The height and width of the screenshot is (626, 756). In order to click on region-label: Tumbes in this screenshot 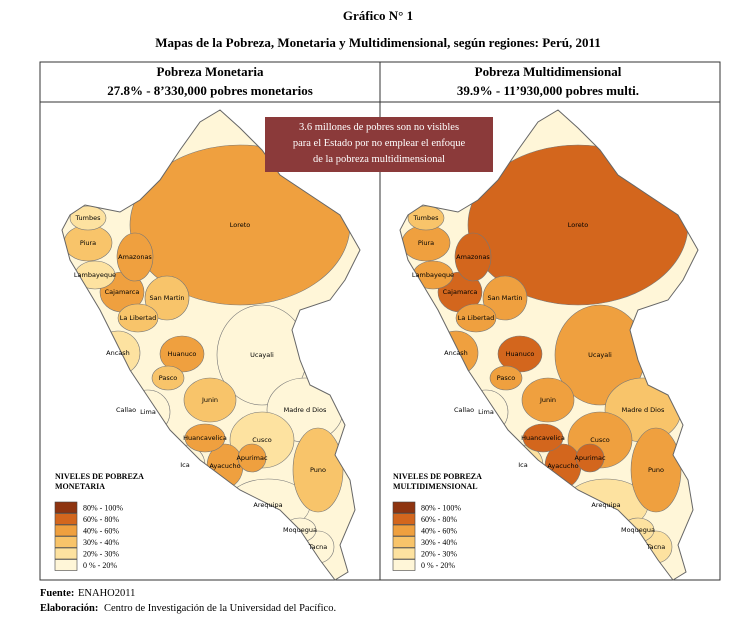, I will do `click(426, 218)`.